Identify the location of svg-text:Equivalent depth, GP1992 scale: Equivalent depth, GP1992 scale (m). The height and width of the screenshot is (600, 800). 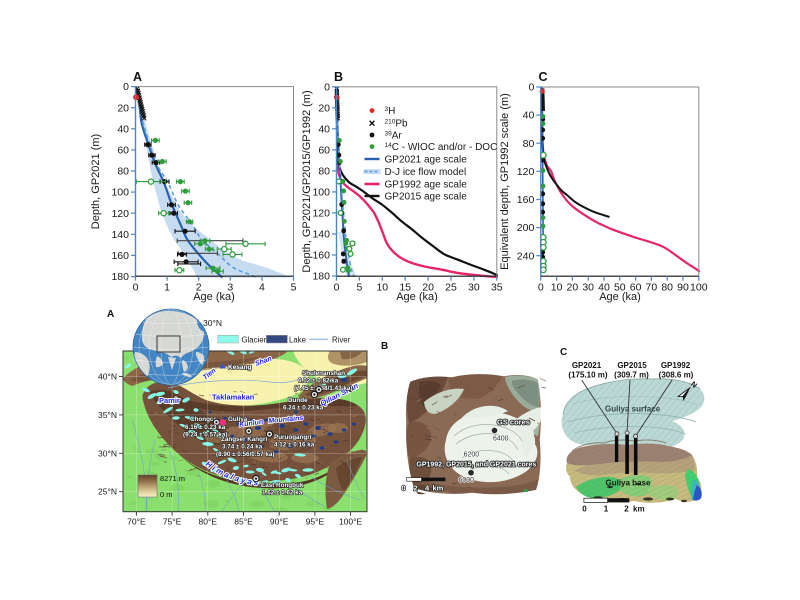
(505, 181).